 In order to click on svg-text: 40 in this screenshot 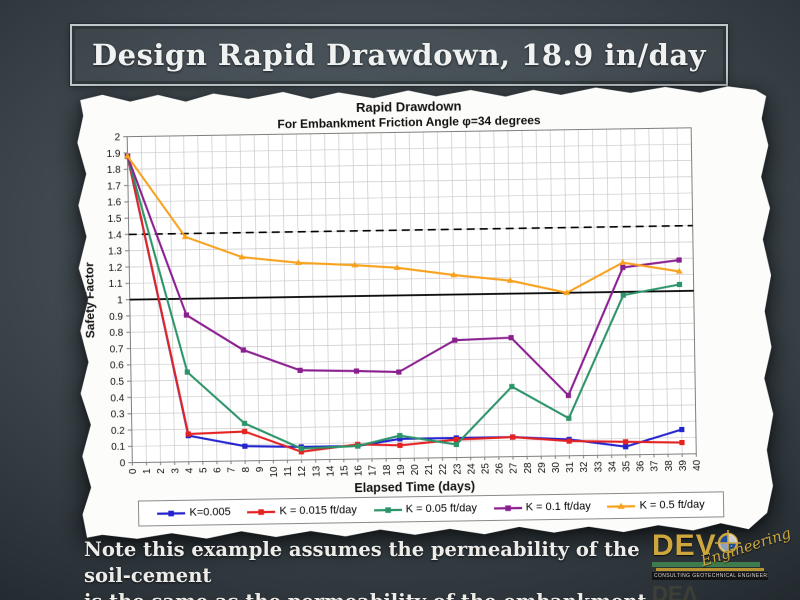, I will do `click(697, 465)`.